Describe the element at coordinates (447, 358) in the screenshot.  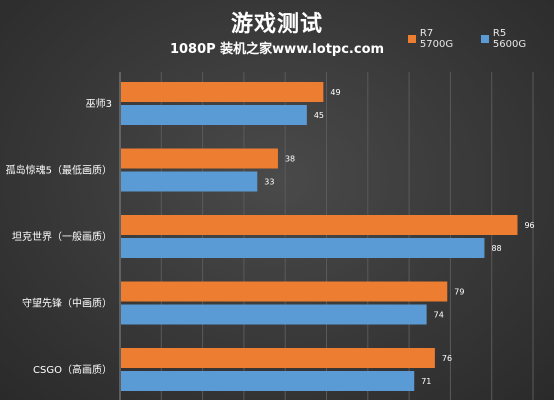
I see `data-label: 76` at that location.